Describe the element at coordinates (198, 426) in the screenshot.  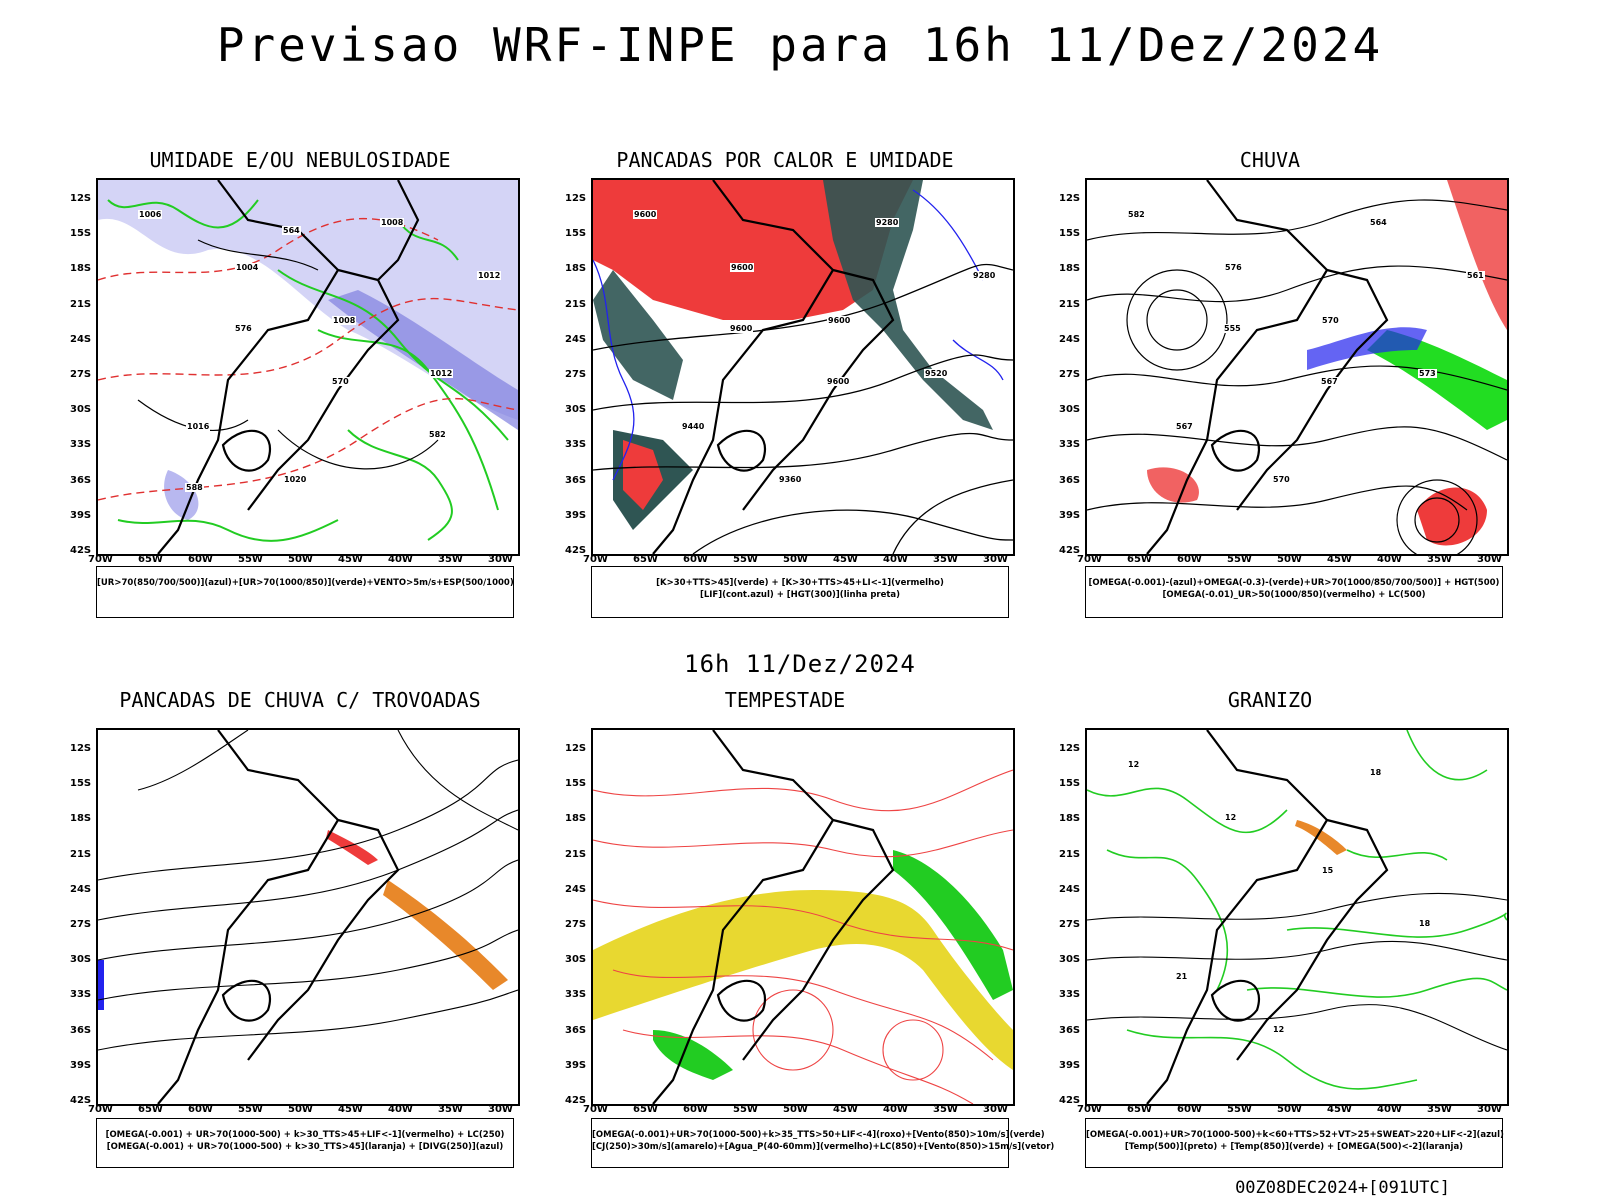
I see `contour-label: 1016` at that location.